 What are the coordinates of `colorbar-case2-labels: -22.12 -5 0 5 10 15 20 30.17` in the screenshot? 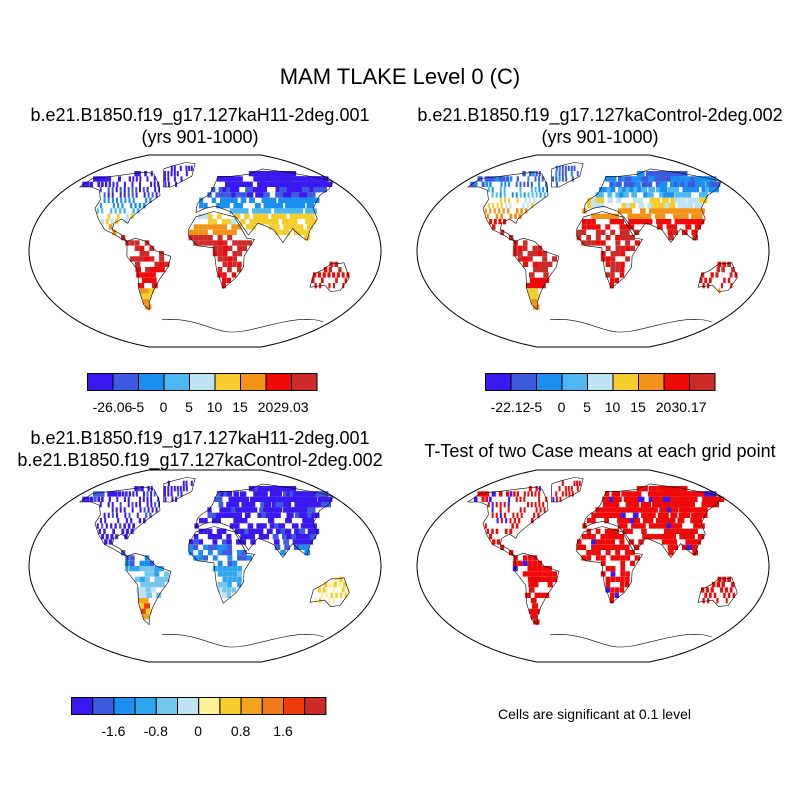 It's located at (600, 409).